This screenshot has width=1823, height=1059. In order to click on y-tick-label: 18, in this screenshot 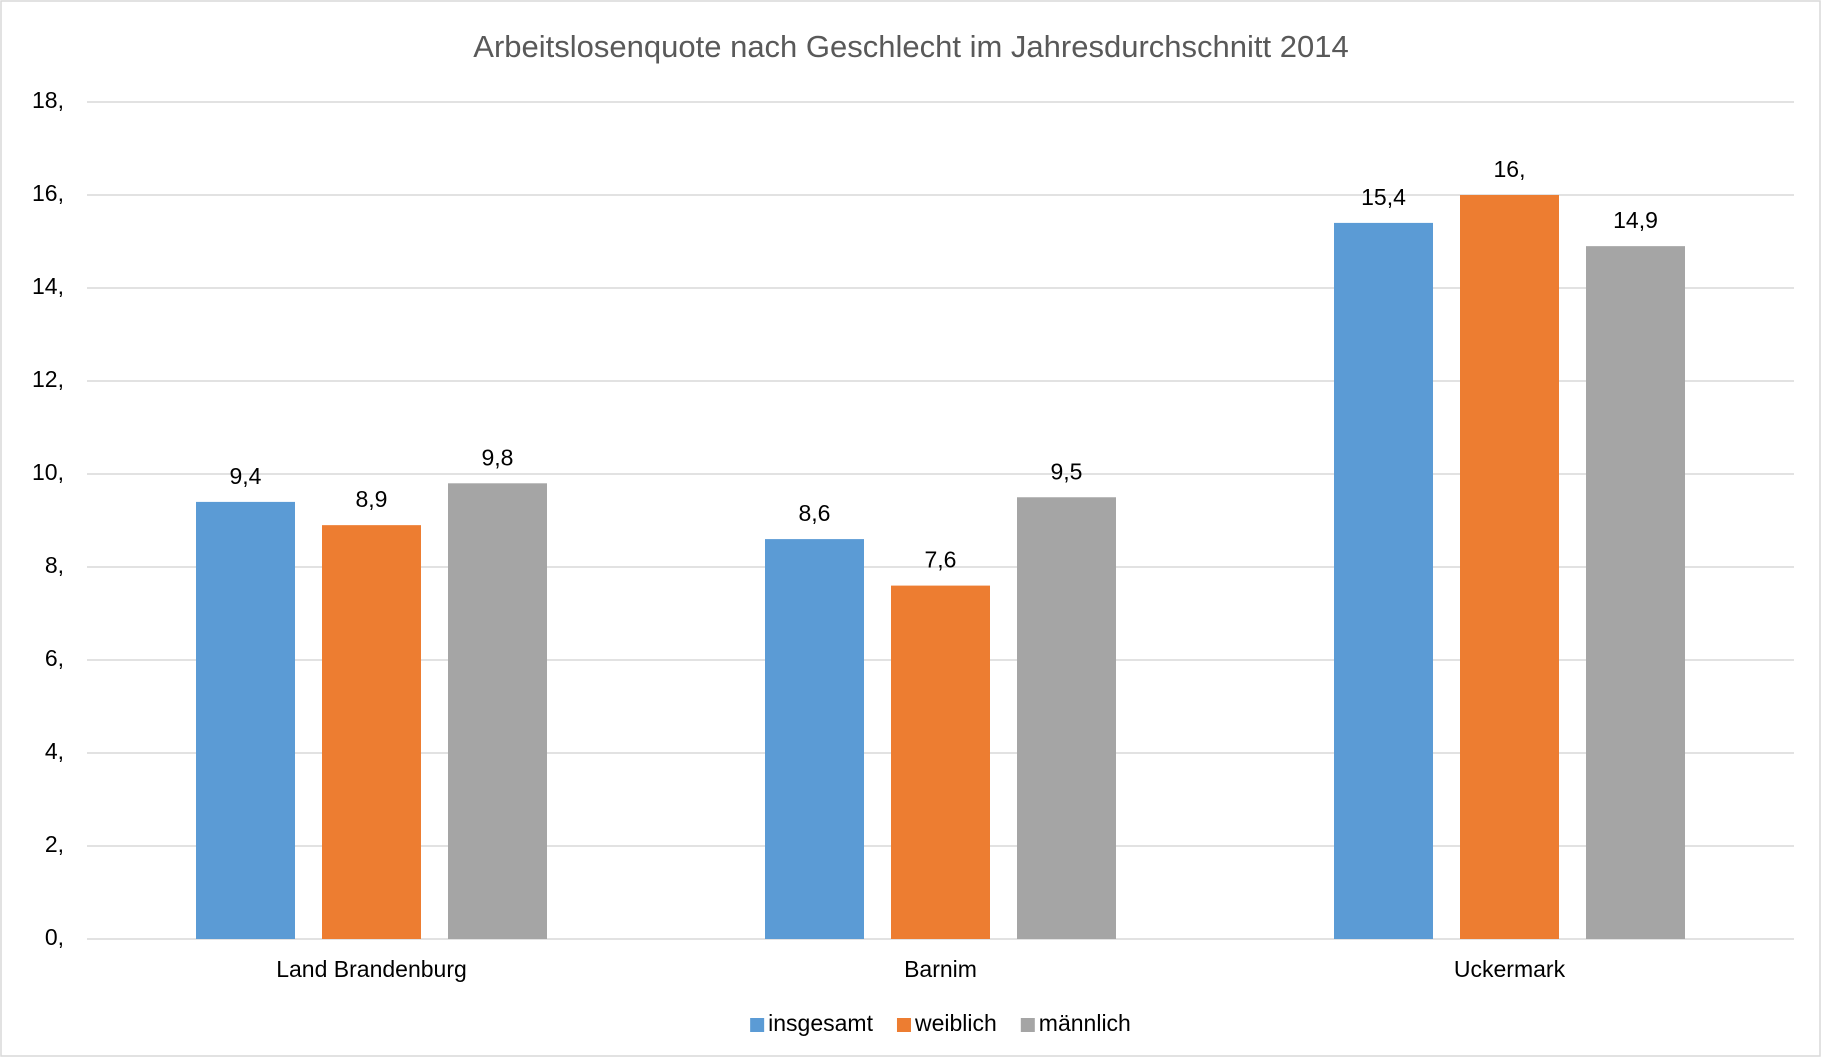, I will do `click(48, 100)`.